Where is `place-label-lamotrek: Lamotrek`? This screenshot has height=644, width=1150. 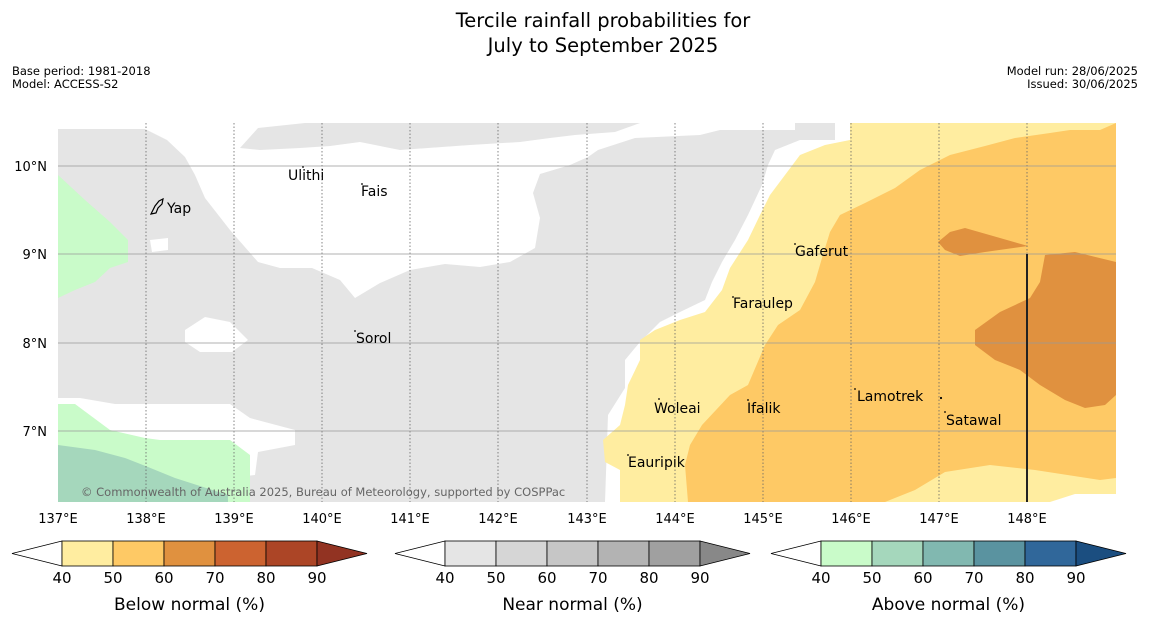 place-label-lamotrek: Lamotrek is located at coordinates (890, 397).